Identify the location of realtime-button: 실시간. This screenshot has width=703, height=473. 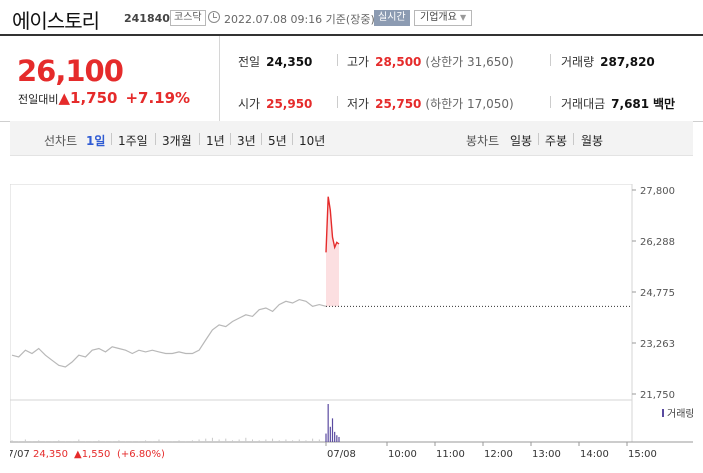
(392, 18).